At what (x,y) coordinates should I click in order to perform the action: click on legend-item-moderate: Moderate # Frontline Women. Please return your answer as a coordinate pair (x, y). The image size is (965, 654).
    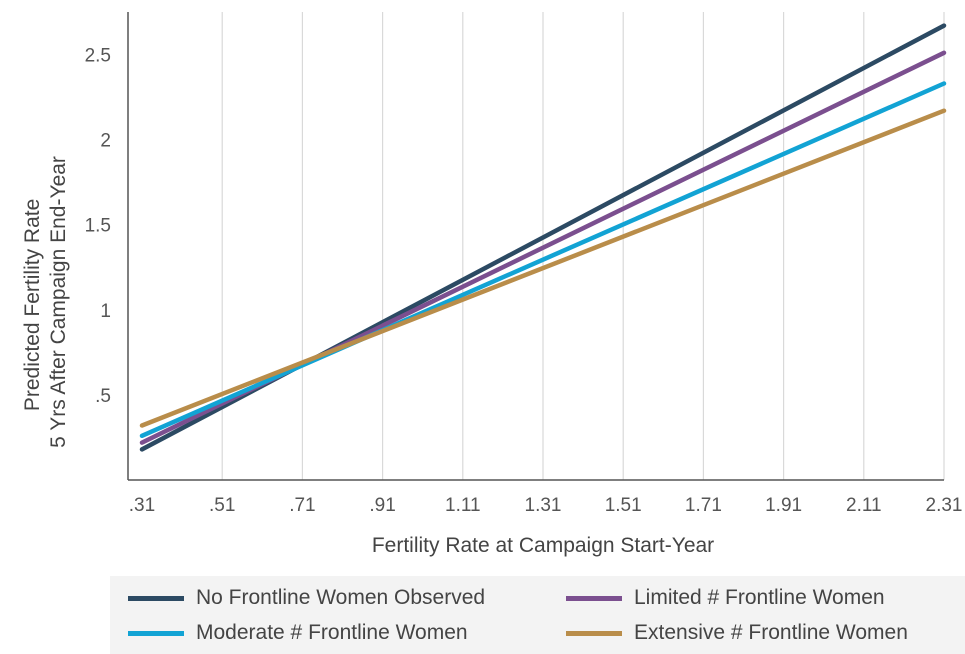
    Looking at the image, I should click on (298, 633).